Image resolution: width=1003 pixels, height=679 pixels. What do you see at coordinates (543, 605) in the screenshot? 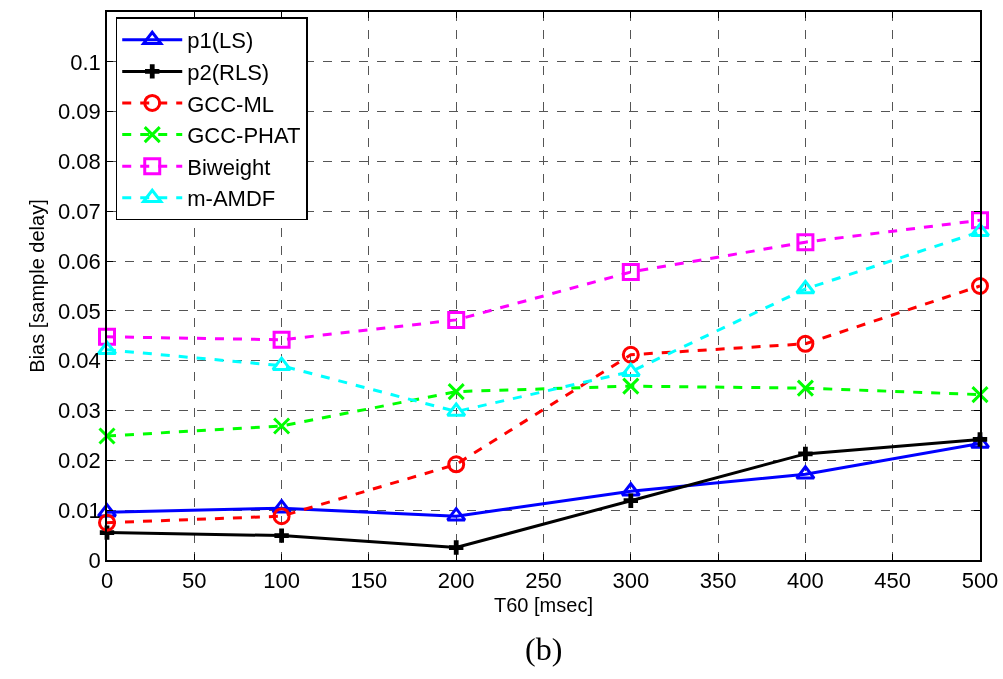
I see `x-axis-title: T60 [msec]` at bounding box center [543, 605].